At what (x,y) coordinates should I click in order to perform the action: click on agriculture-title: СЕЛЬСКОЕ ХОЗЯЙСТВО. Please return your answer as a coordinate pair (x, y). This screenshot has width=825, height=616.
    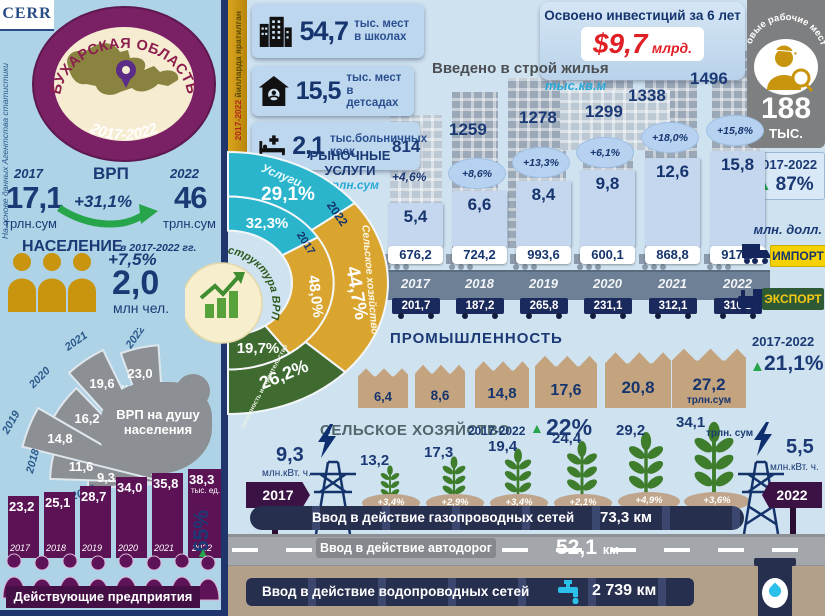
    Looking at the image, I should click on (415, 430).